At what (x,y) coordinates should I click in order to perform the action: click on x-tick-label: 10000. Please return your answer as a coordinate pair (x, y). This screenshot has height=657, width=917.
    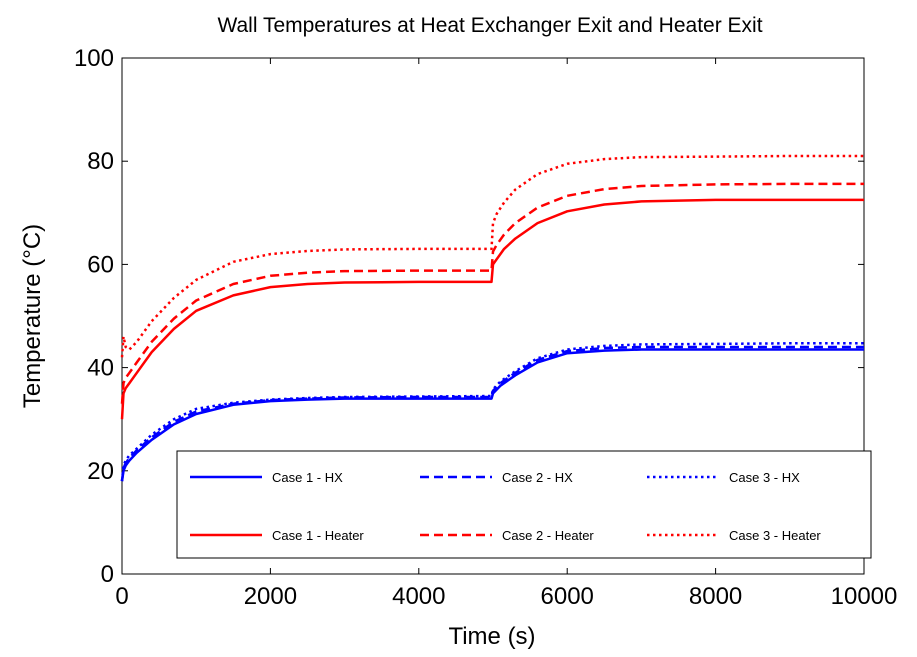
    Looking at the image, I should click on (864, 596).